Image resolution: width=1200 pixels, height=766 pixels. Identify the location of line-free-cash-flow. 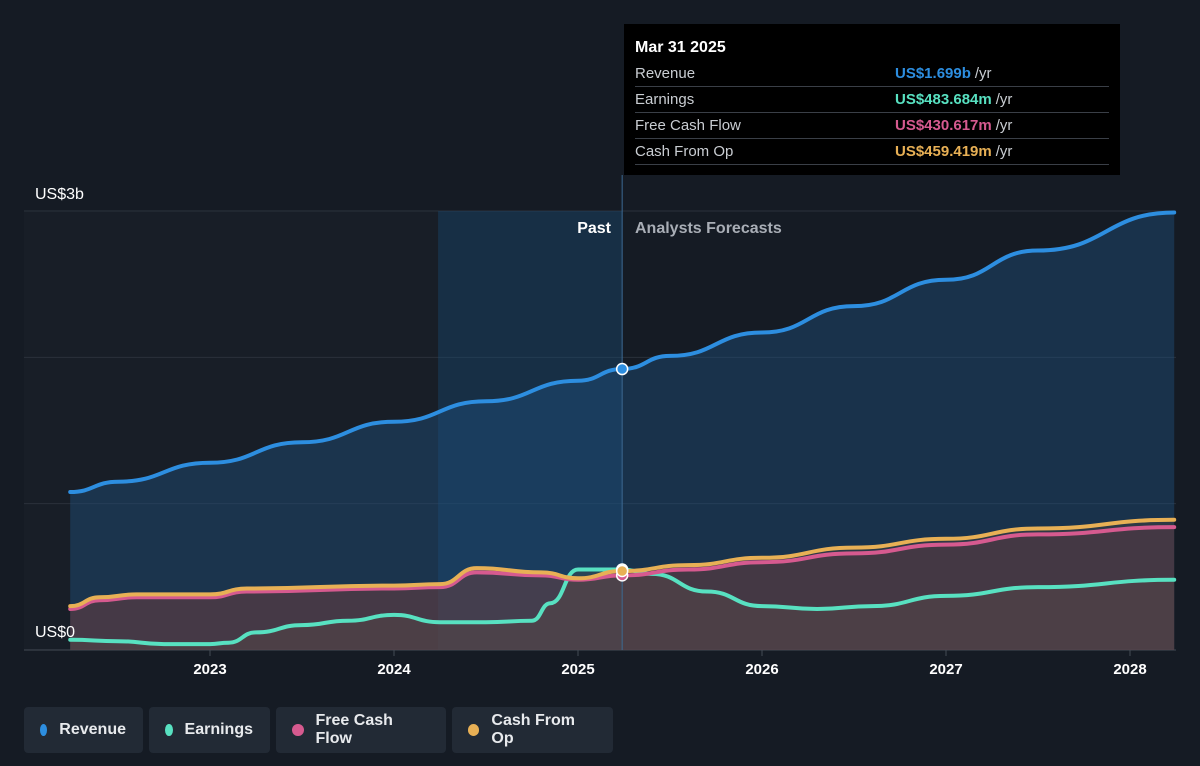
(622, 568).